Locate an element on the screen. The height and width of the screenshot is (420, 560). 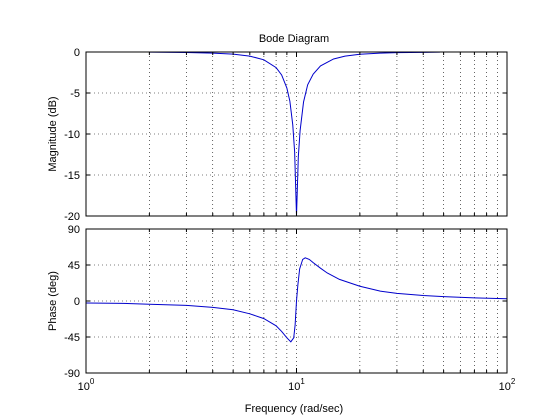
phase-y-tick-label: 0 is located at coordinates (77, 302).